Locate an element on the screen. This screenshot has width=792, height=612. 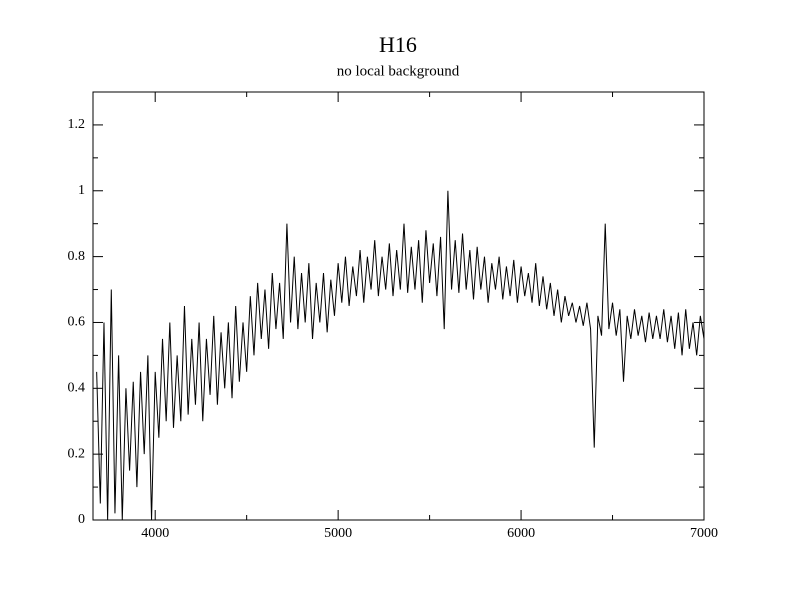
y-tick-label: 1 is located at coordinates (81, 190).